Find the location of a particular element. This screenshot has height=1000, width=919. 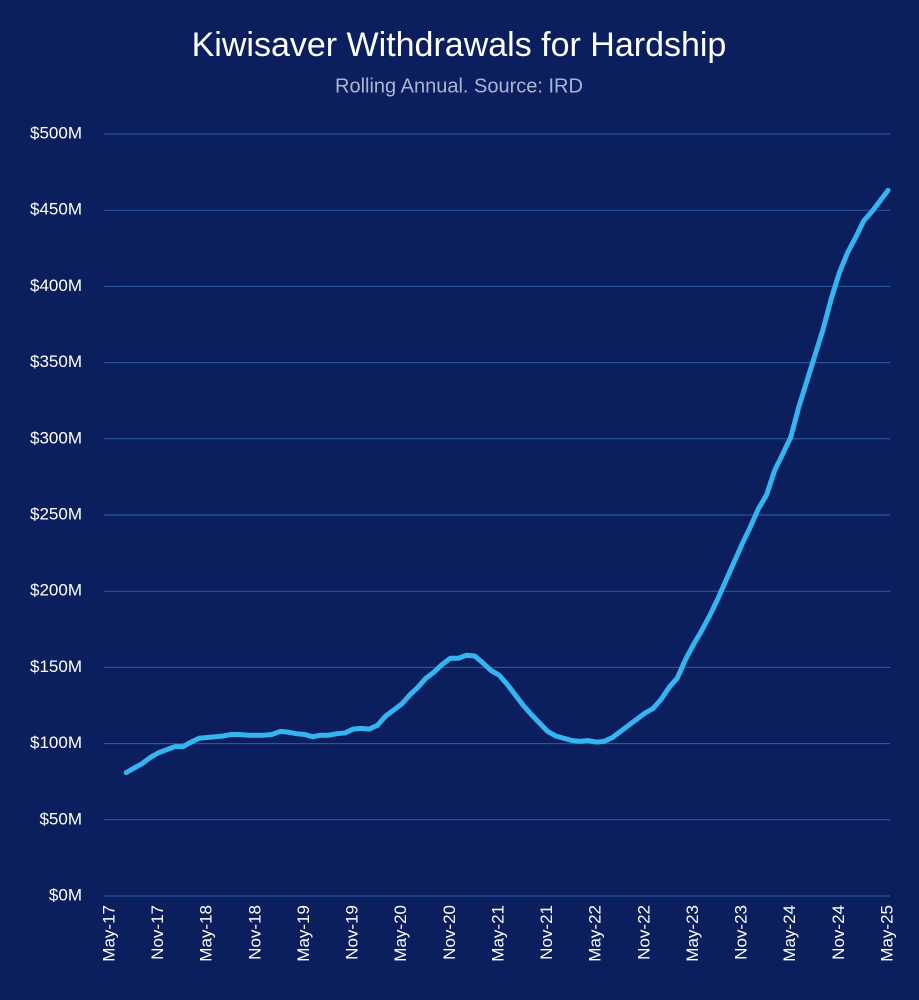

x-tick-label: May-20 is located at coordinates (400, 933).